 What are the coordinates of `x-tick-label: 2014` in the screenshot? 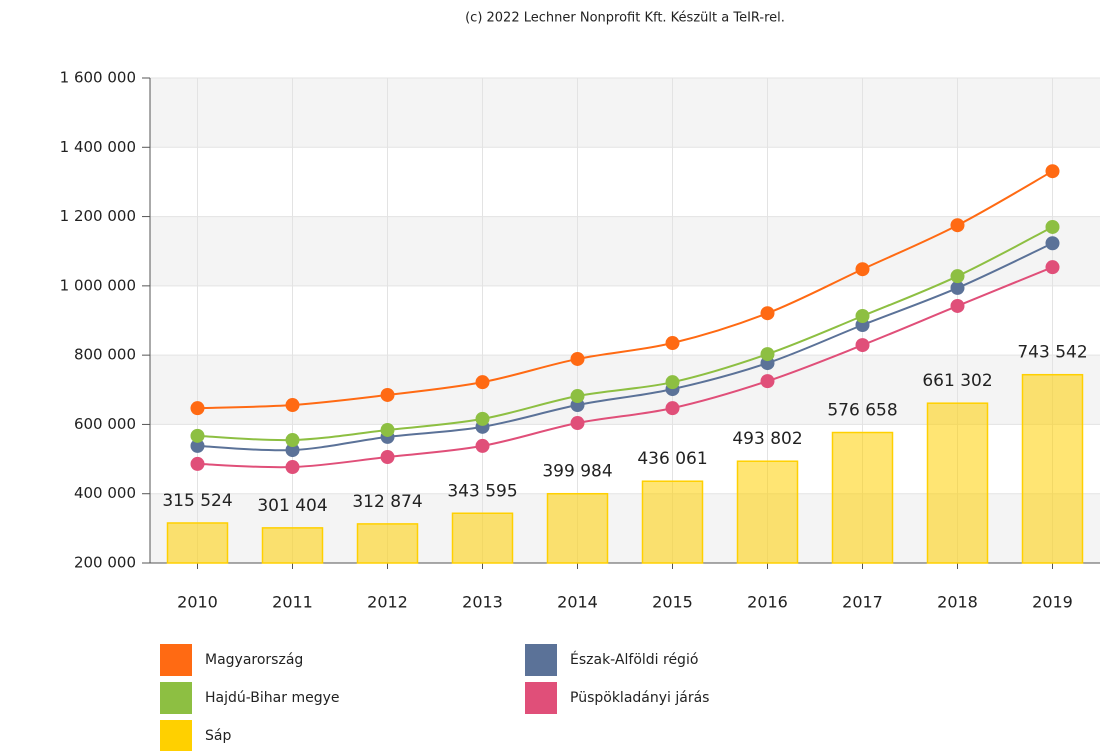 It's located at (577, 602).